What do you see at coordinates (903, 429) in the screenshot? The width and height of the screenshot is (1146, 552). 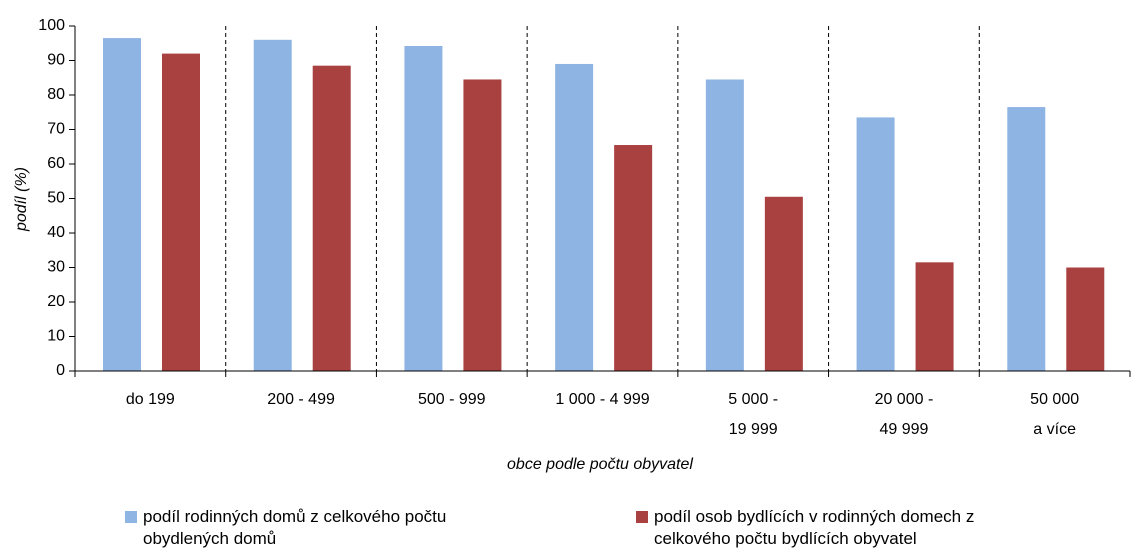 I see `x-tick-label: 49 999` at bounding box center [903, 429].